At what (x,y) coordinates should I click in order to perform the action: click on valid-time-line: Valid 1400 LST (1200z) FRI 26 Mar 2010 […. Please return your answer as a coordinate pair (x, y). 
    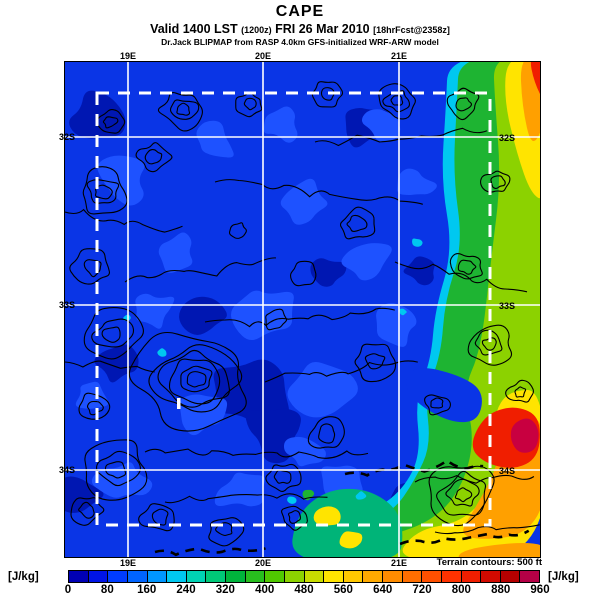
    Looking at the image, I should click on (300, 29).